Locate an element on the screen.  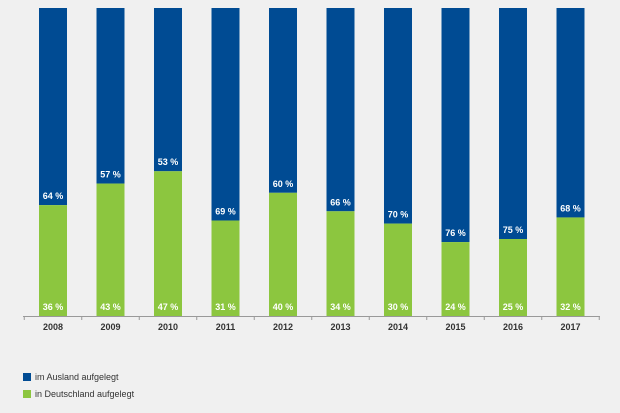
label-deutschland-2011: 31 % is located at coordinates (225, 307).